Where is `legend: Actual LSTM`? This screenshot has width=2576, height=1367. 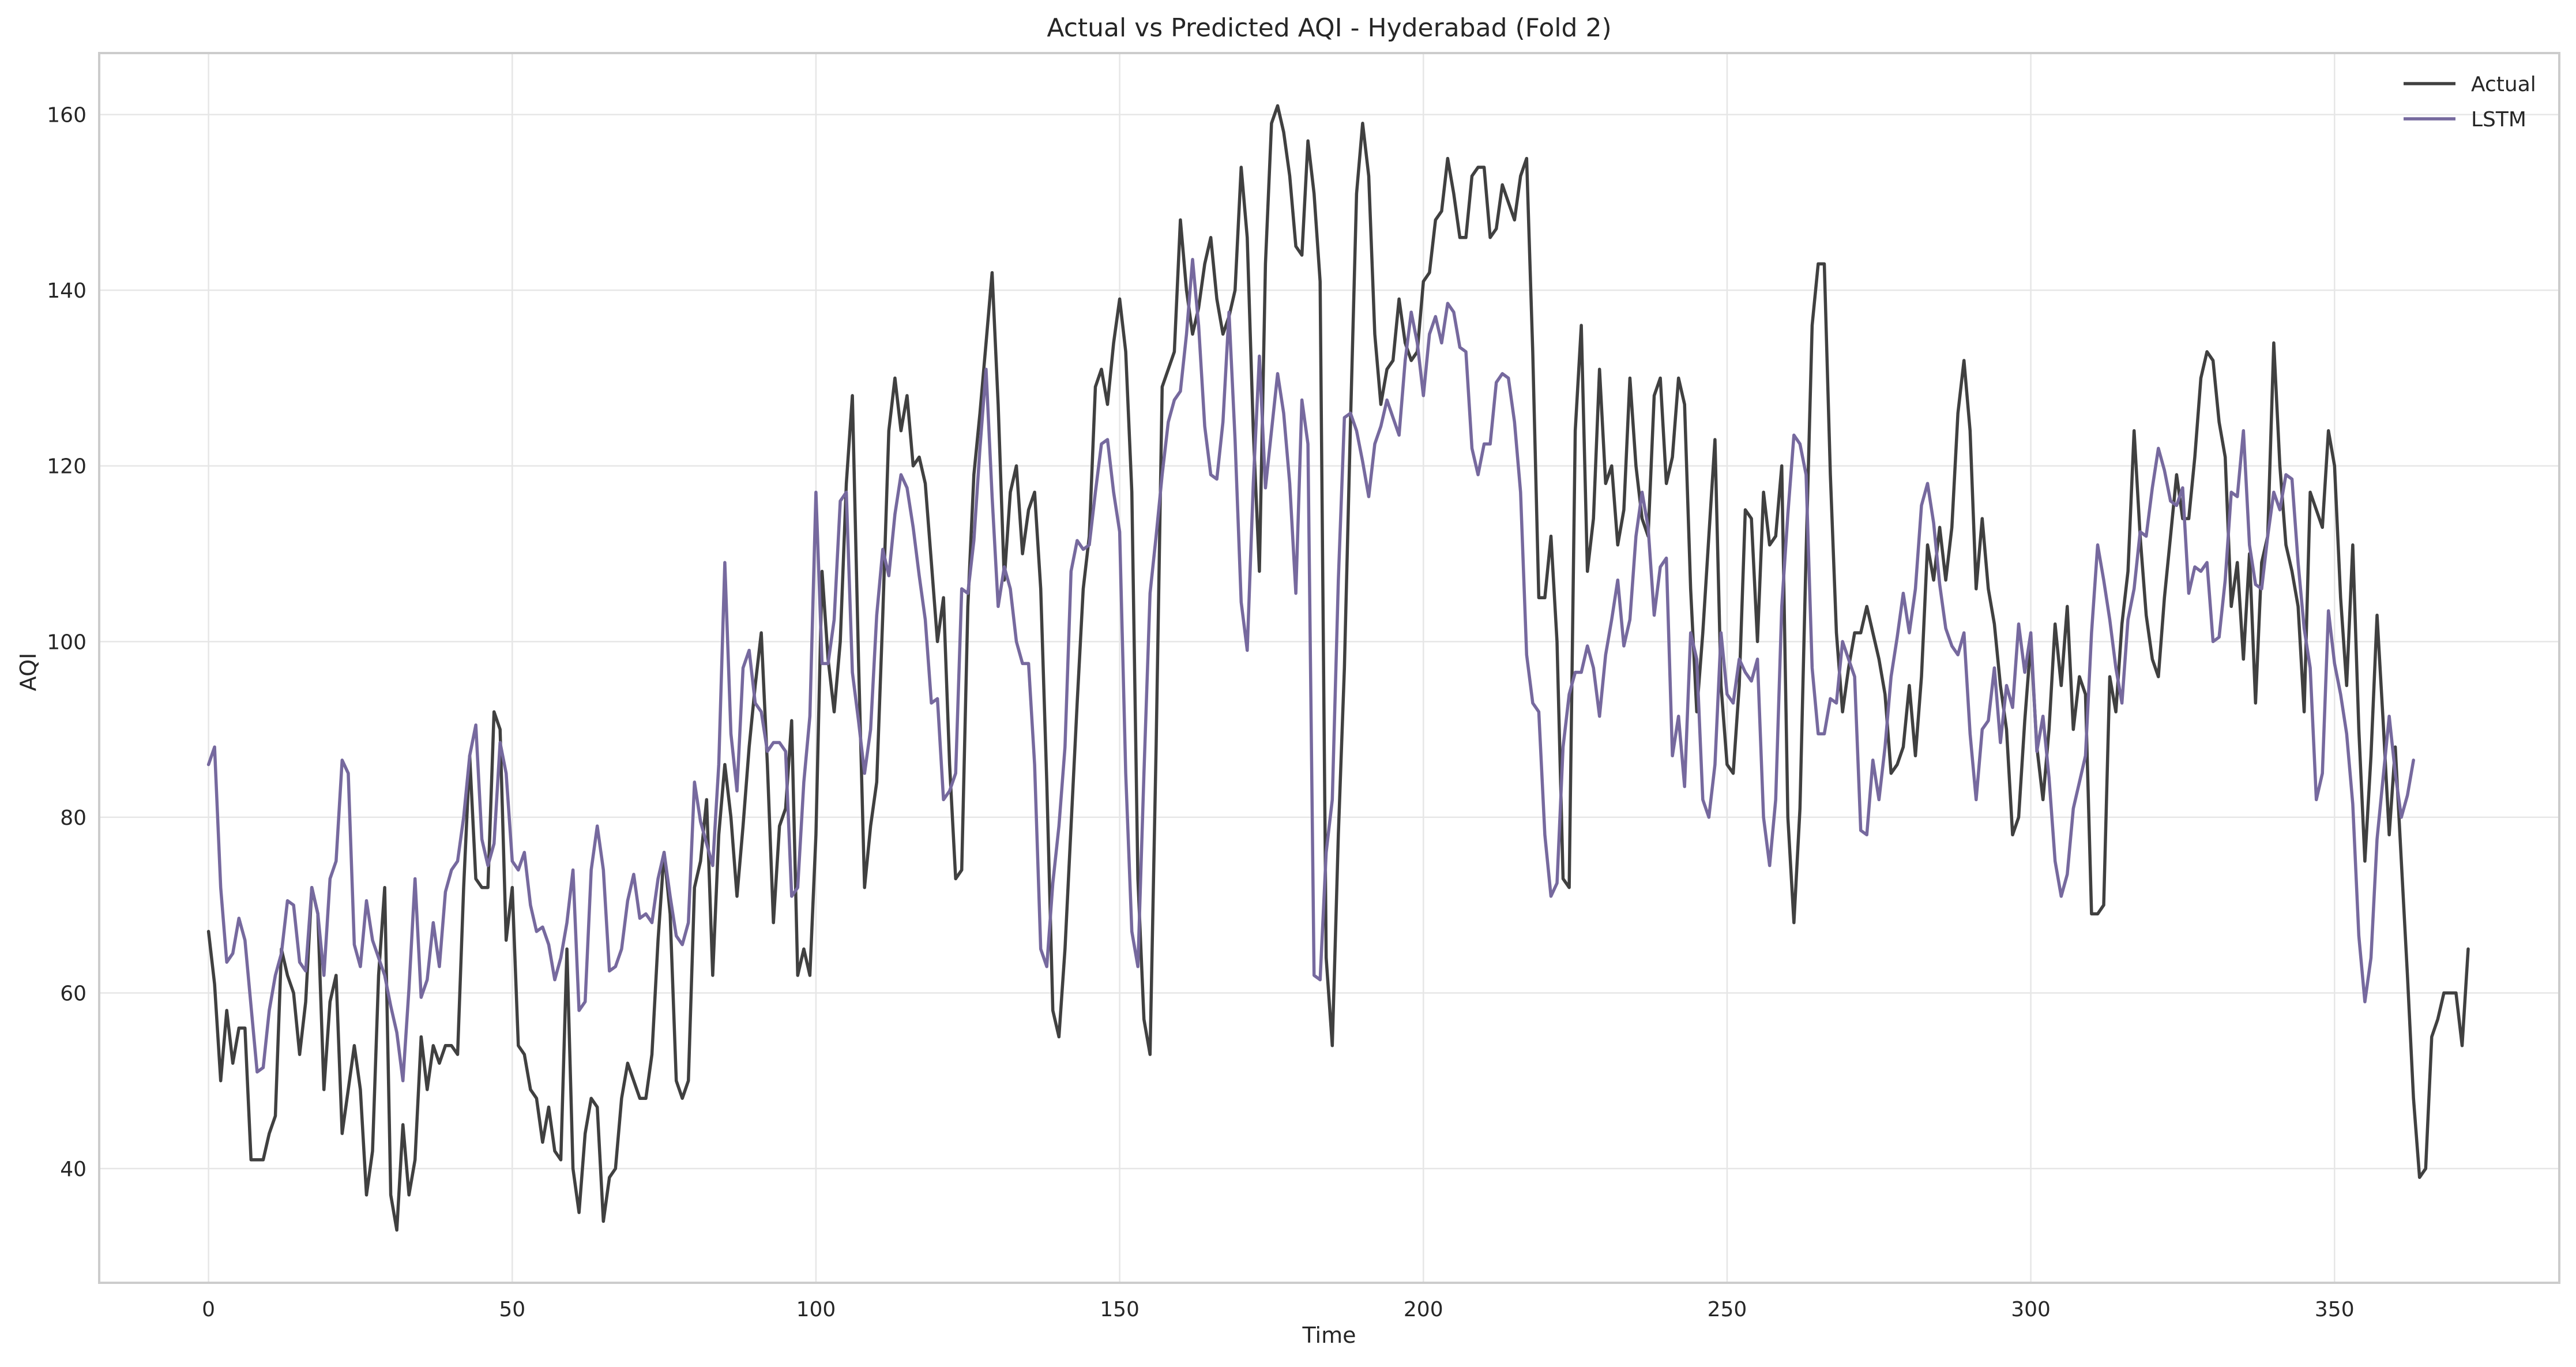 legend: Actual LSTM is located at coordinates (2470, 103).